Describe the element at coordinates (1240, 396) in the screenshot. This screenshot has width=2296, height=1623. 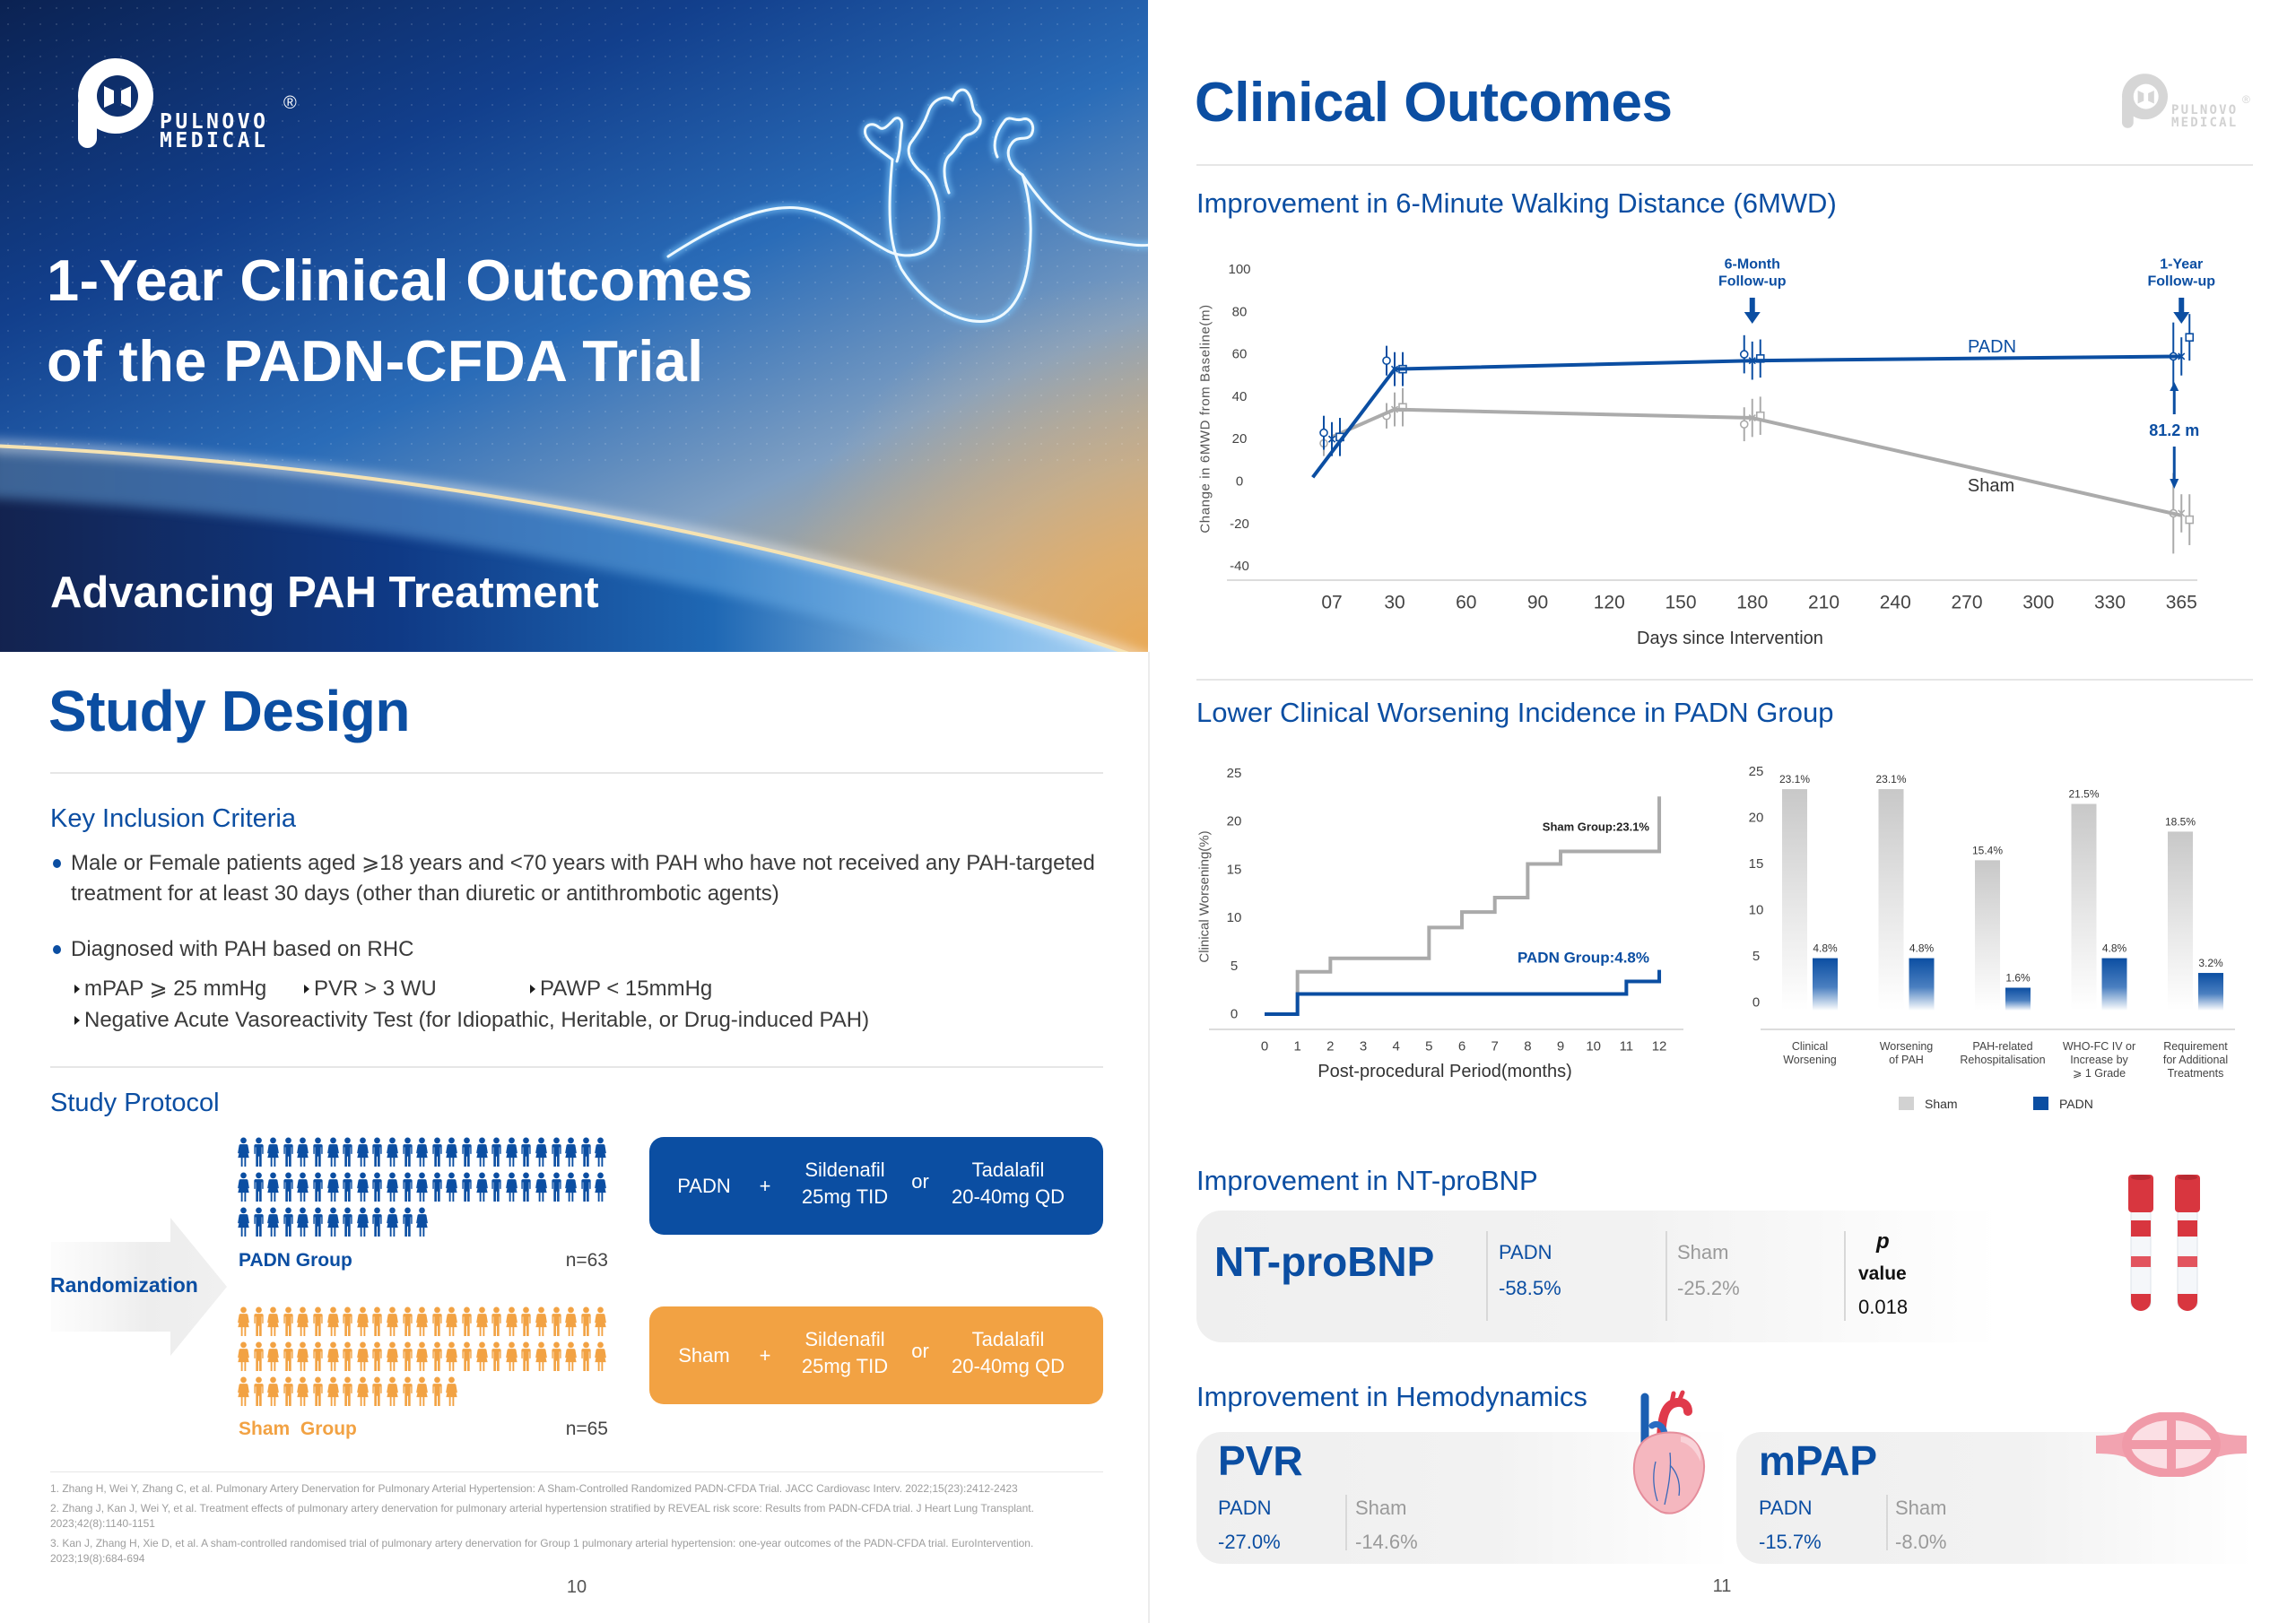
I see `y-tick-label: 40` at that location.